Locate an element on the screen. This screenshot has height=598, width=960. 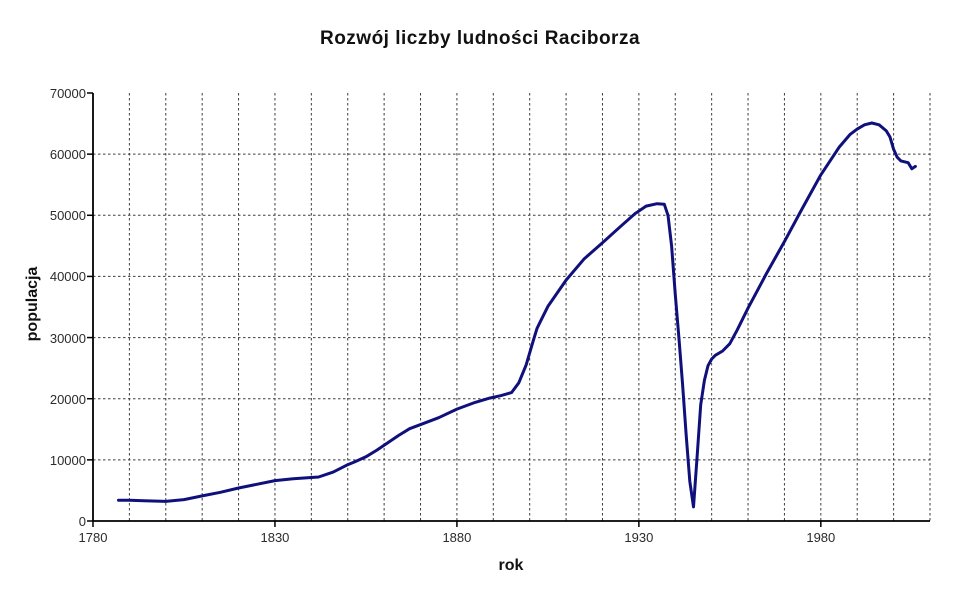
y-tick-label: 70000 is located at coordinates (67, 93).